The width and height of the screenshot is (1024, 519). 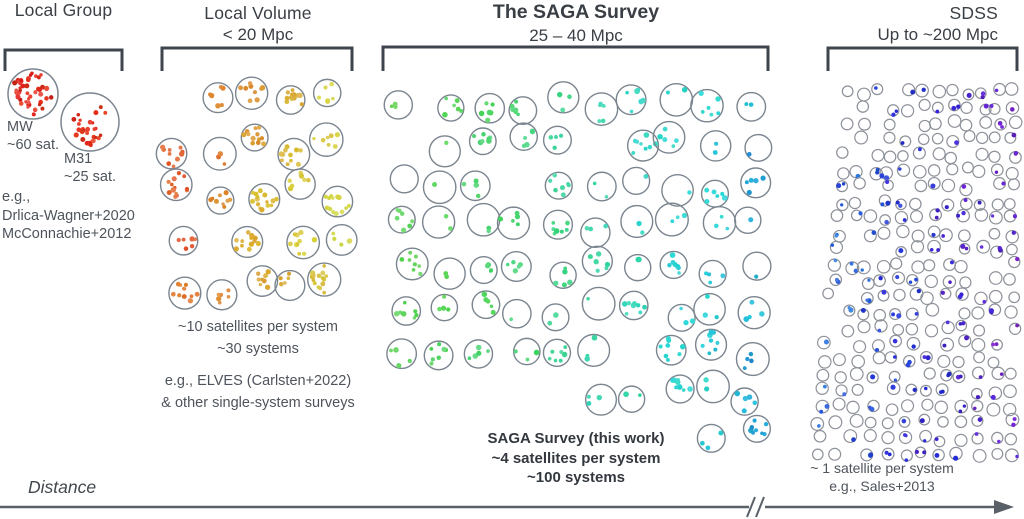 I want to click on stat-line: SAGA Survey (this work), so click(x=576, y=438).